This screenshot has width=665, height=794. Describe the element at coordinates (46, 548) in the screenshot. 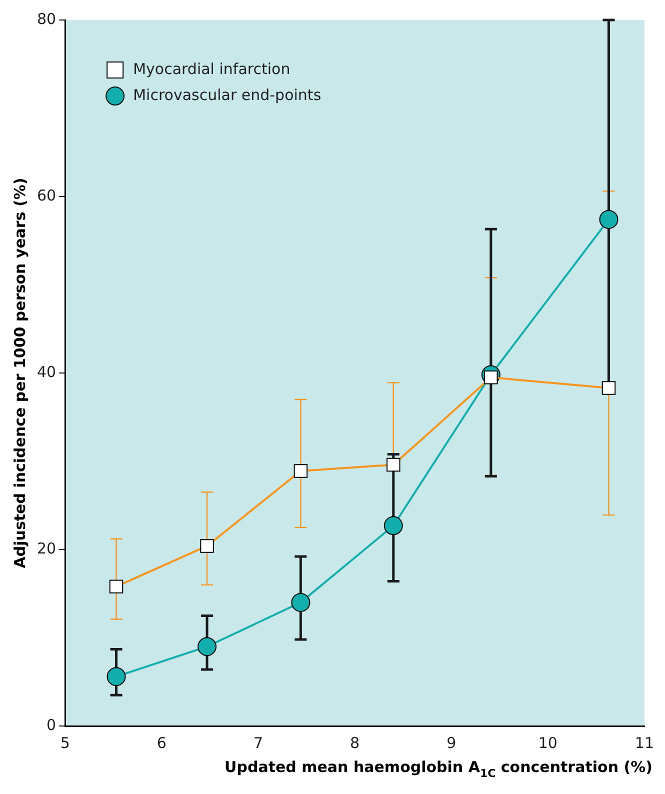

I see `y-tick-label: 20` at that location.